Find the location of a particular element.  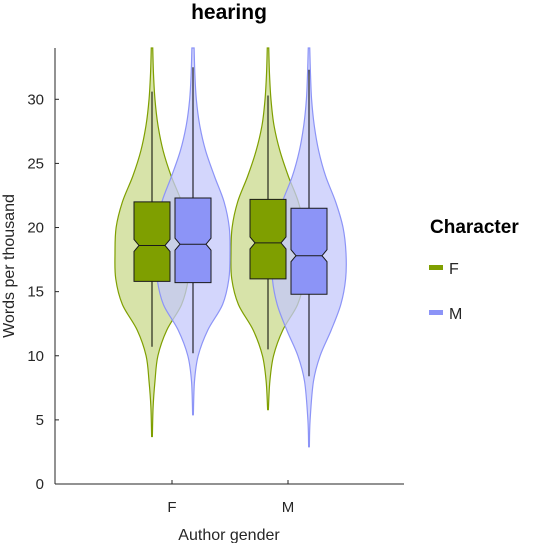

box-M-F is located at coordinates (268, 239).